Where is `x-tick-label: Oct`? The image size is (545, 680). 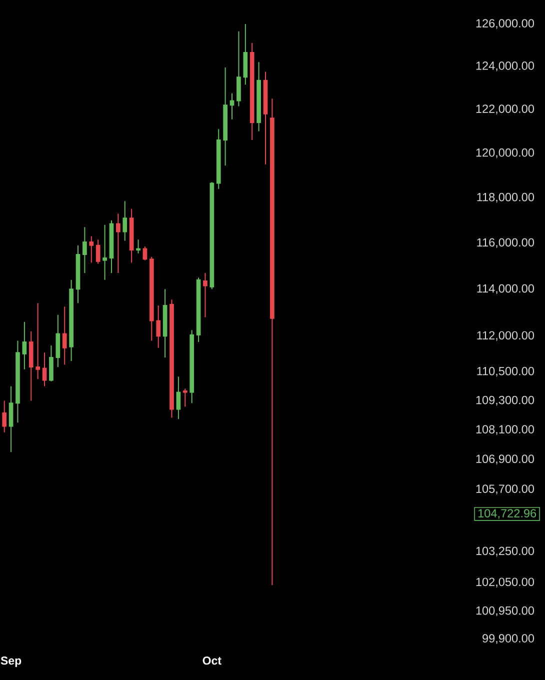
x-tick-label: Oct is located at coordinates (212, 660).